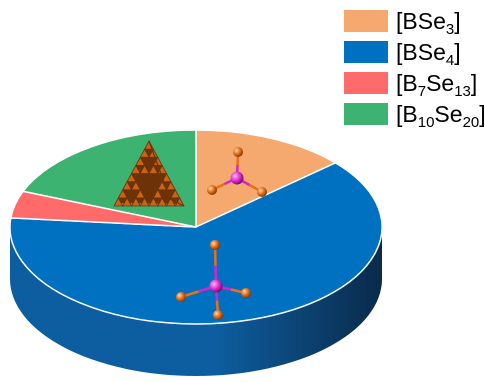 Image resolution: width=484 pixels, height=382 pixels. I want to click on legend-label-1: [BSe4], so click(428, 54).